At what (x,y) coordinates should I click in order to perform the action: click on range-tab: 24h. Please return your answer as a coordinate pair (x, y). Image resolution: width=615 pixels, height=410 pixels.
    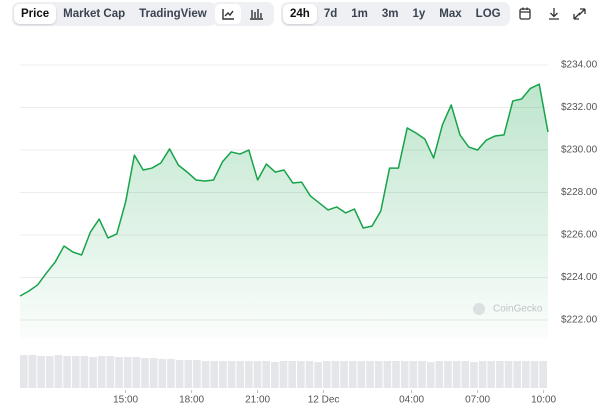
    Looking at the image, I should click on (300, 14).